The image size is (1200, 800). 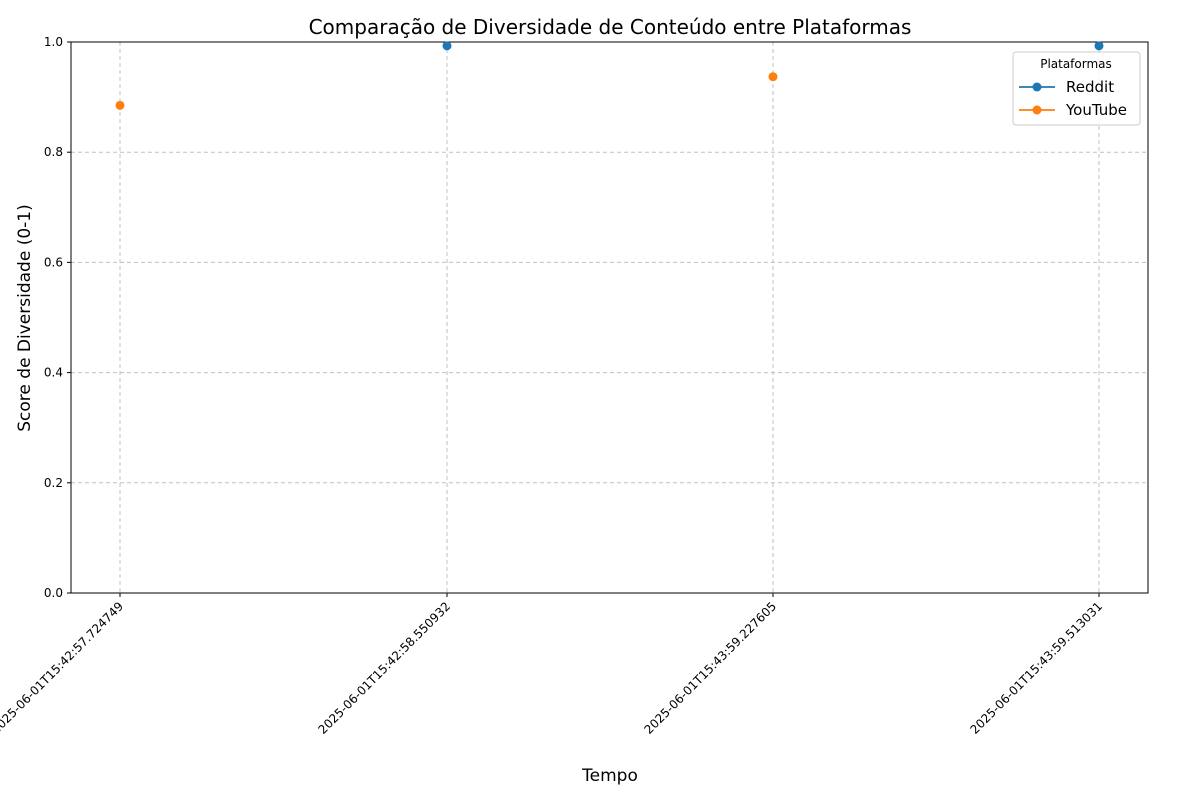 I want to click on series-reddit, so click(x=773, y=46).